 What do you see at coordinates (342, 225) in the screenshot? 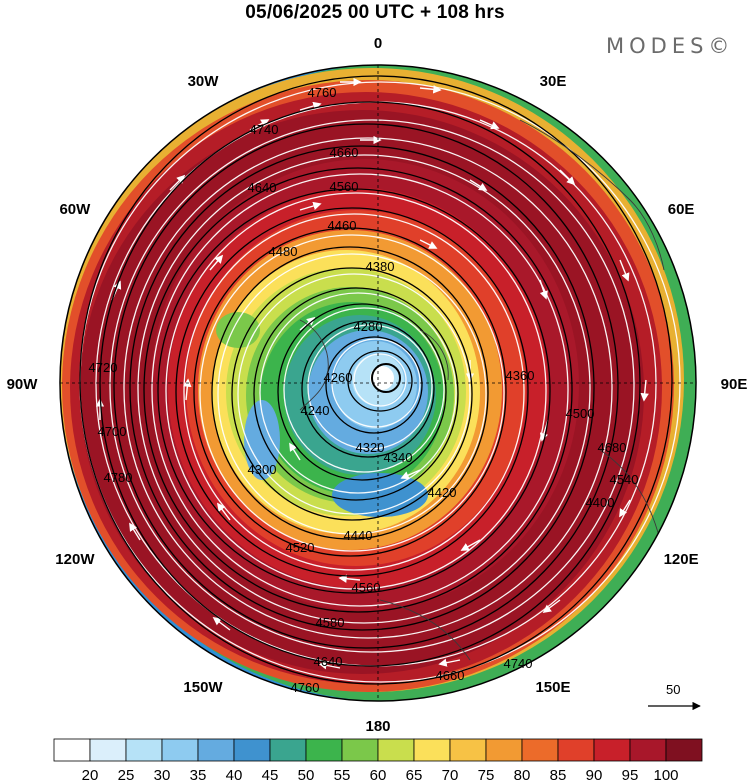
I see `height-label: 4460` at bounding box center [342, 225].